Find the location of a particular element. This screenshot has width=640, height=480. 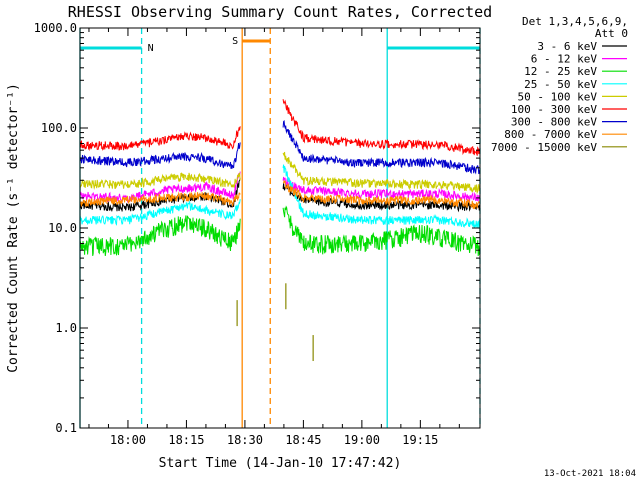

y-tick-label: 10.0 is located at coordinates (62, 228).